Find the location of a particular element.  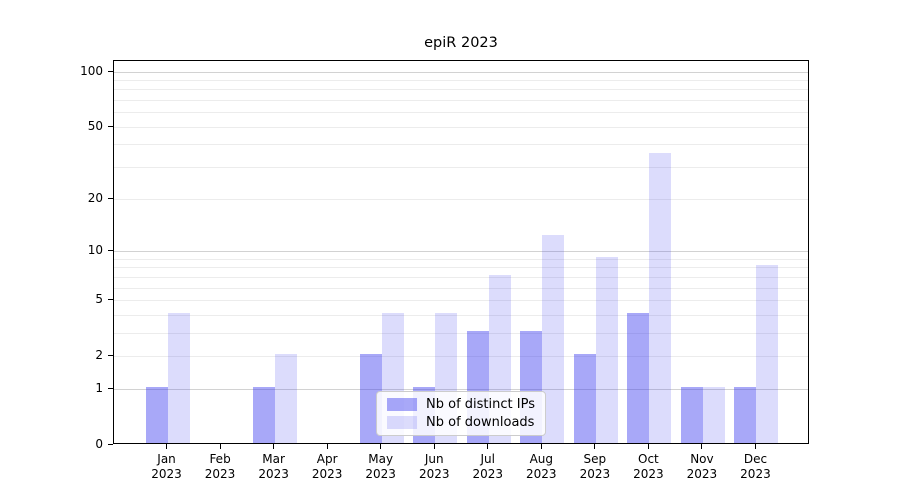

x-tick-label-nov-2023: Nov 2023 is located at coordinates (702, 466).